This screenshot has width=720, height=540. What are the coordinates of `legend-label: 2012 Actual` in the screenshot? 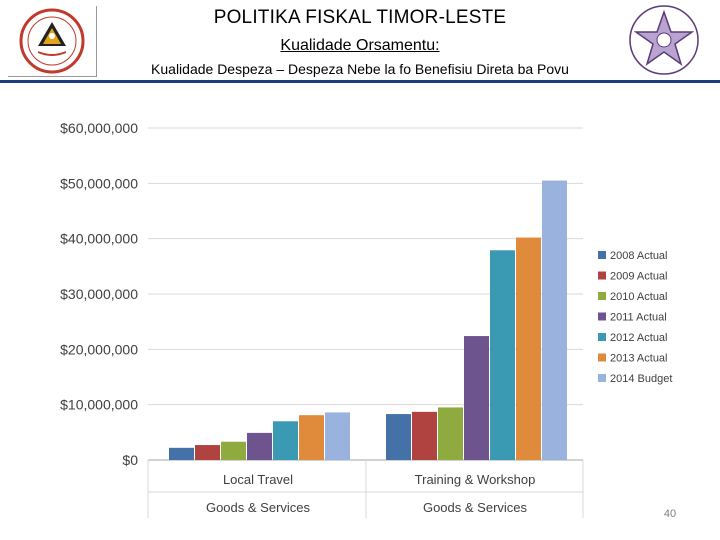 It's located at (639, 338).